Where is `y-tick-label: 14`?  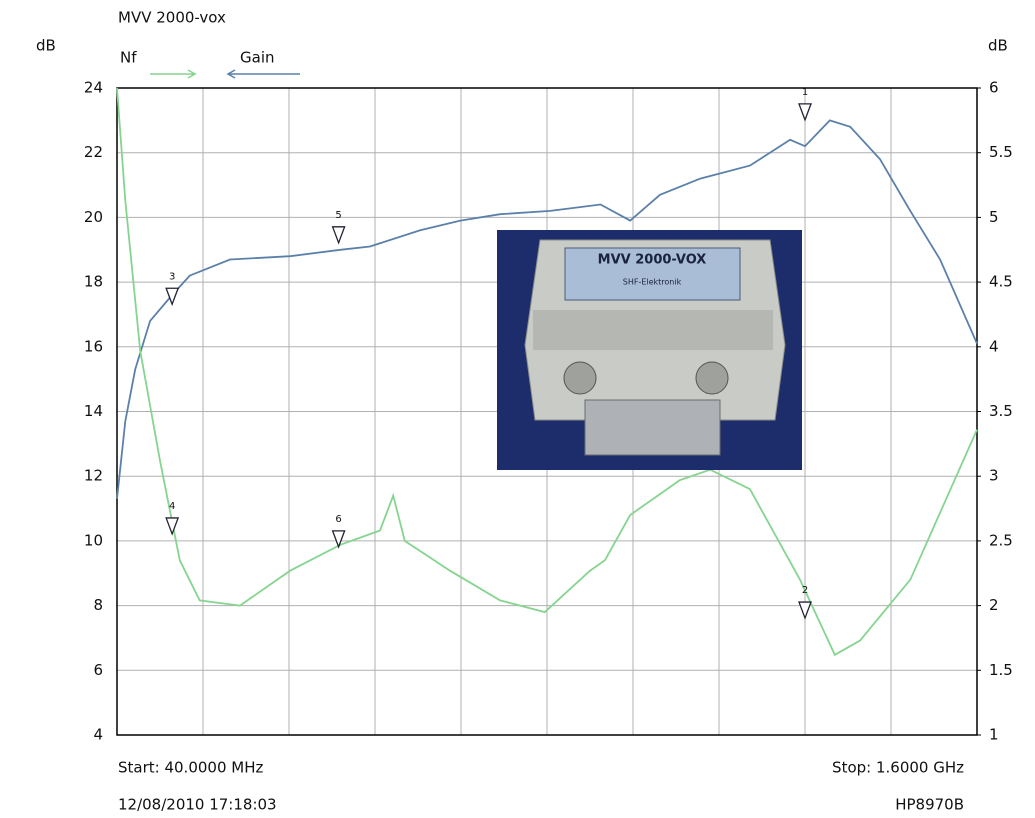
y-tick-label: 14 is located at coordinates (93, 411).